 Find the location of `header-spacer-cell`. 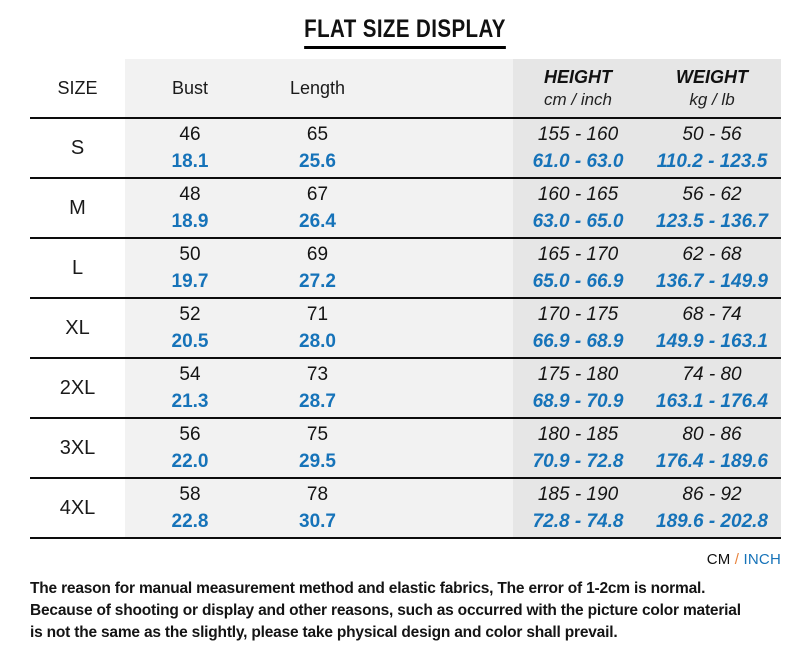

header-spacer-cell is located at coordinates (446, 88).